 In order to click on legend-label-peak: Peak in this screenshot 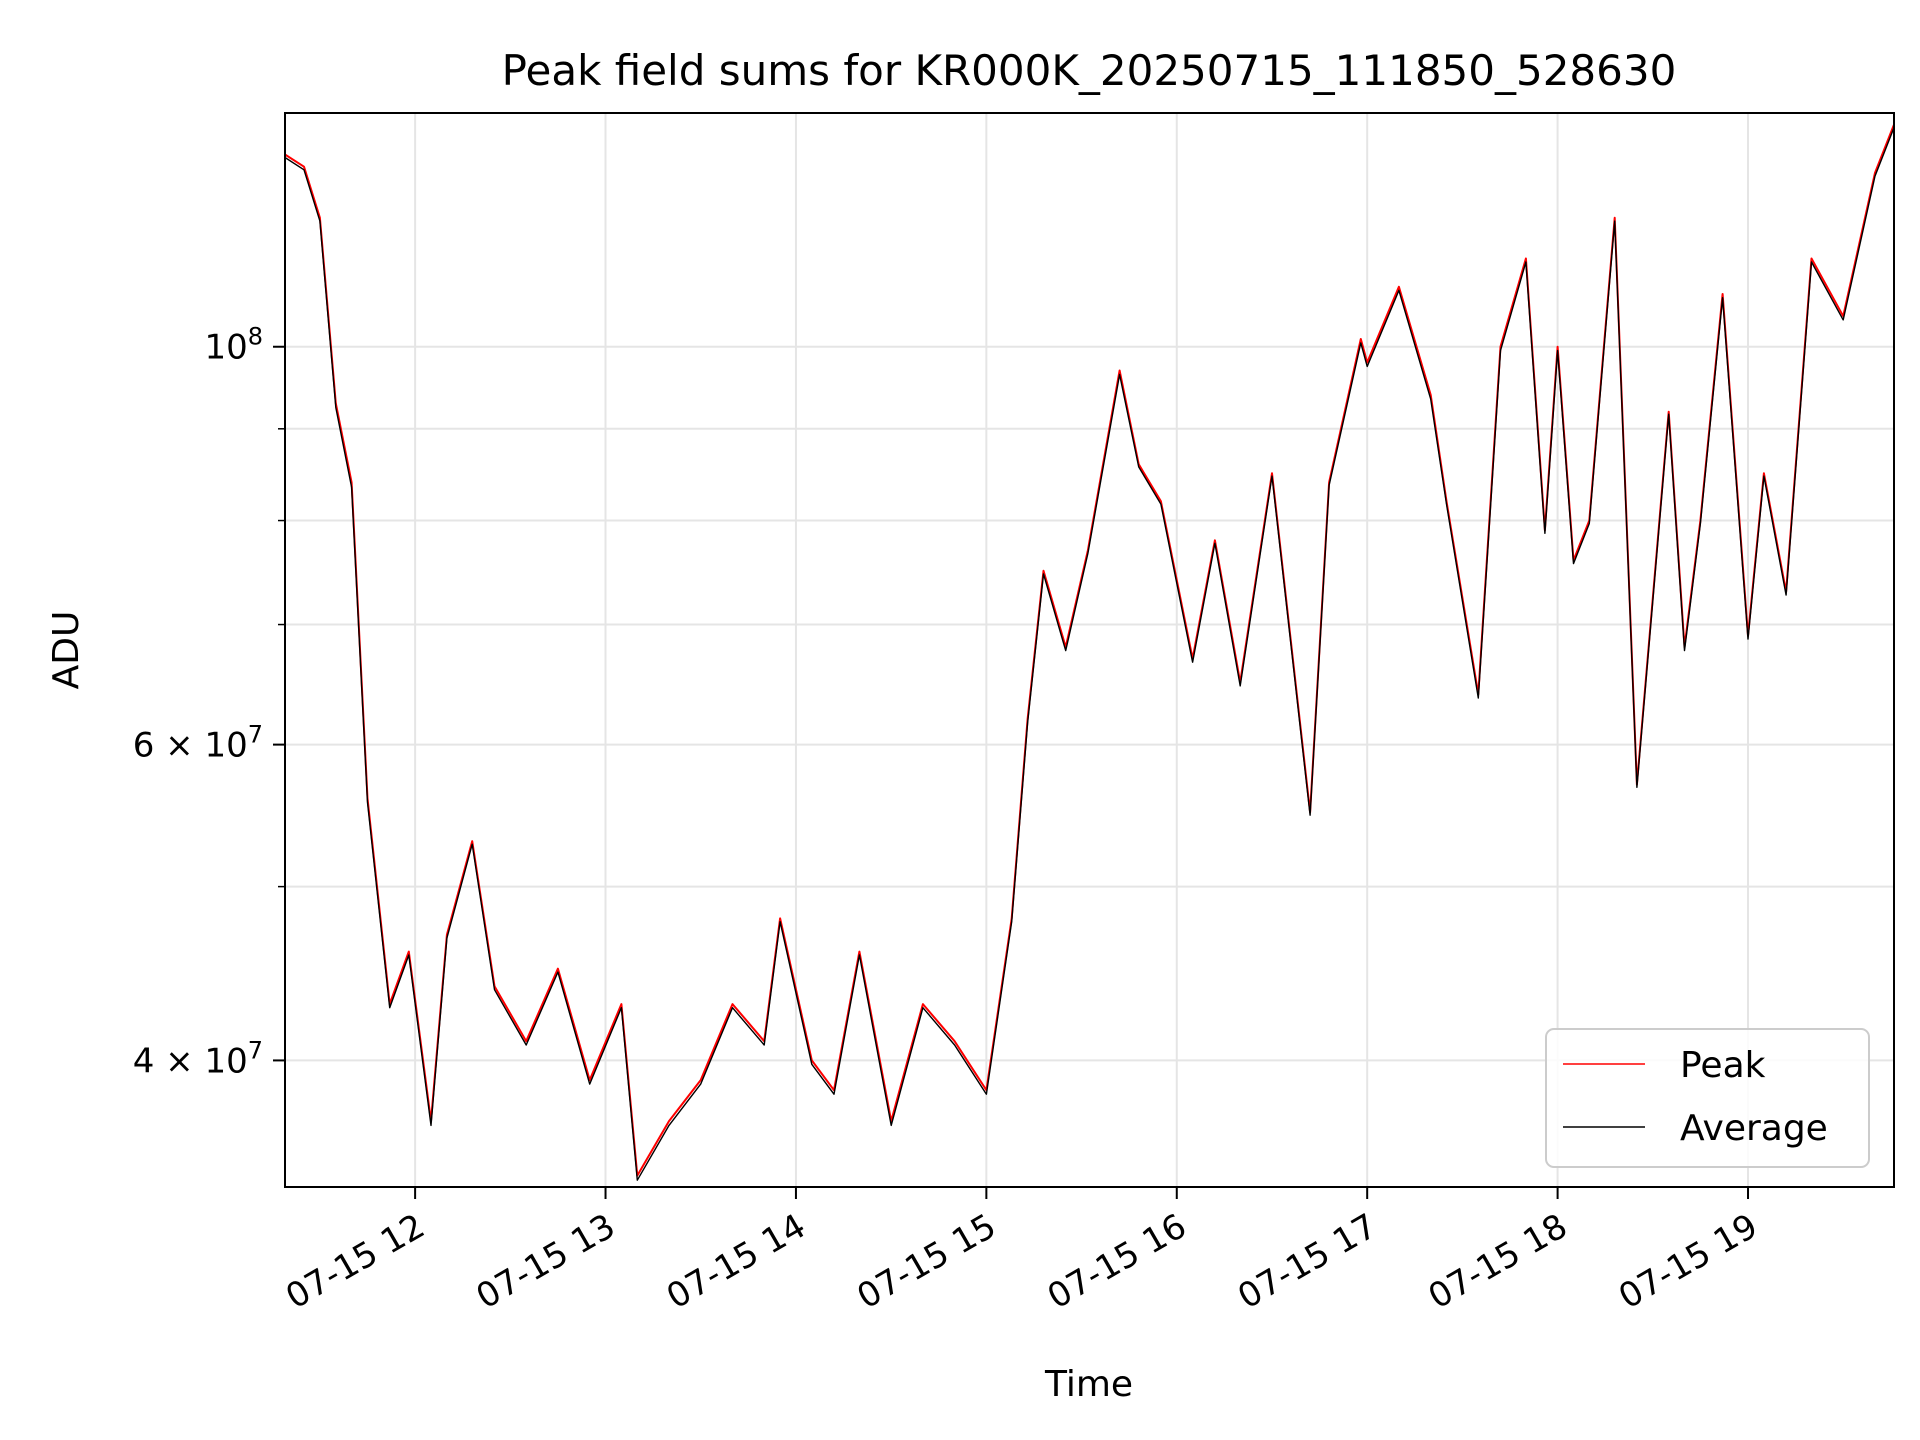, I will do `click(1723, 1065)`.